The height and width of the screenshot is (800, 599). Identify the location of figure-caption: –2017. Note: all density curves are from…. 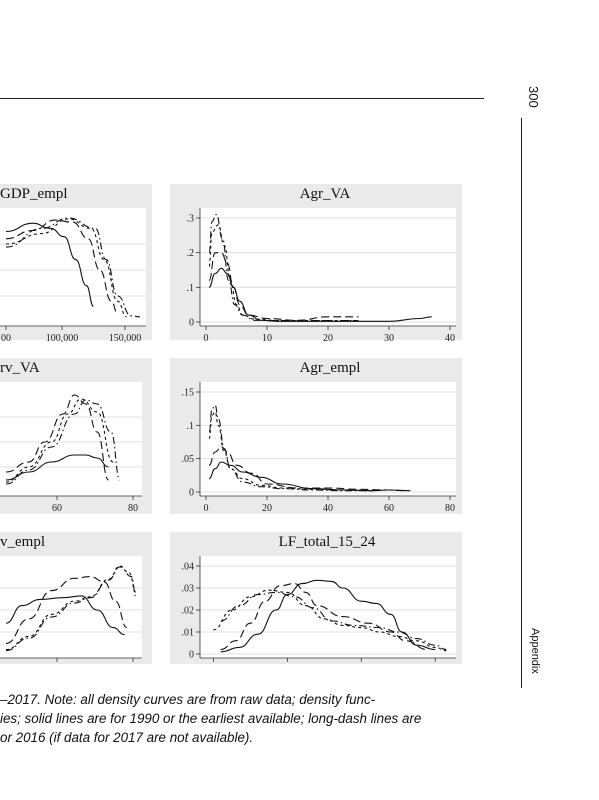
(244, 718).